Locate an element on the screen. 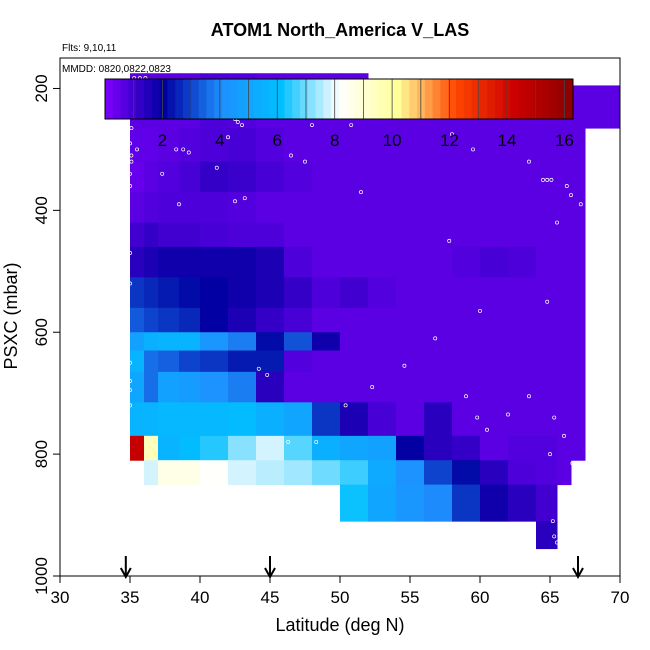 The image size is (650, 650). colorbar-tick-label-1: 4 is located at coordinates (219, 140).